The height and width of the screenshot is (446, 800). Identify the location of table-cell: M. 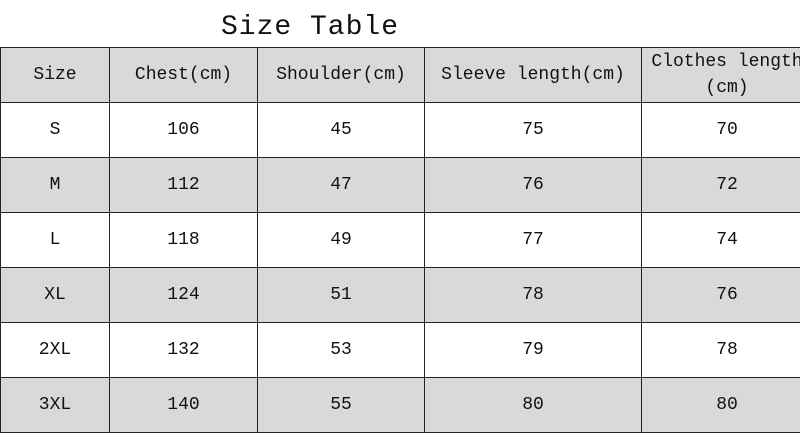
(55, 185).